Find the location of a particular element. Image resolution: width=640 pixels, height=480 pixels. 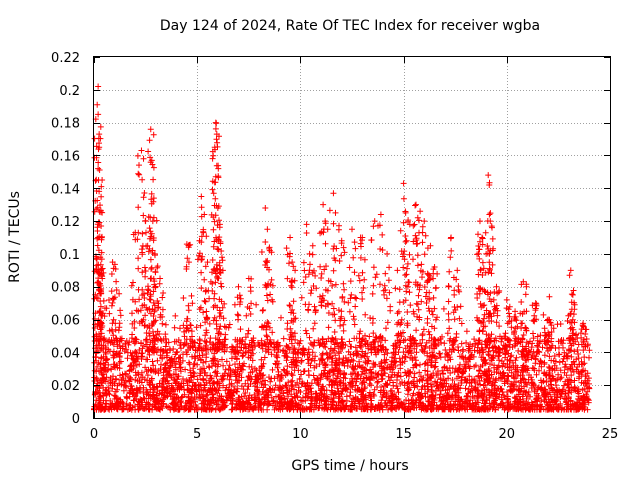

x-tick-label: 15 is located at coordinates (403, 434).